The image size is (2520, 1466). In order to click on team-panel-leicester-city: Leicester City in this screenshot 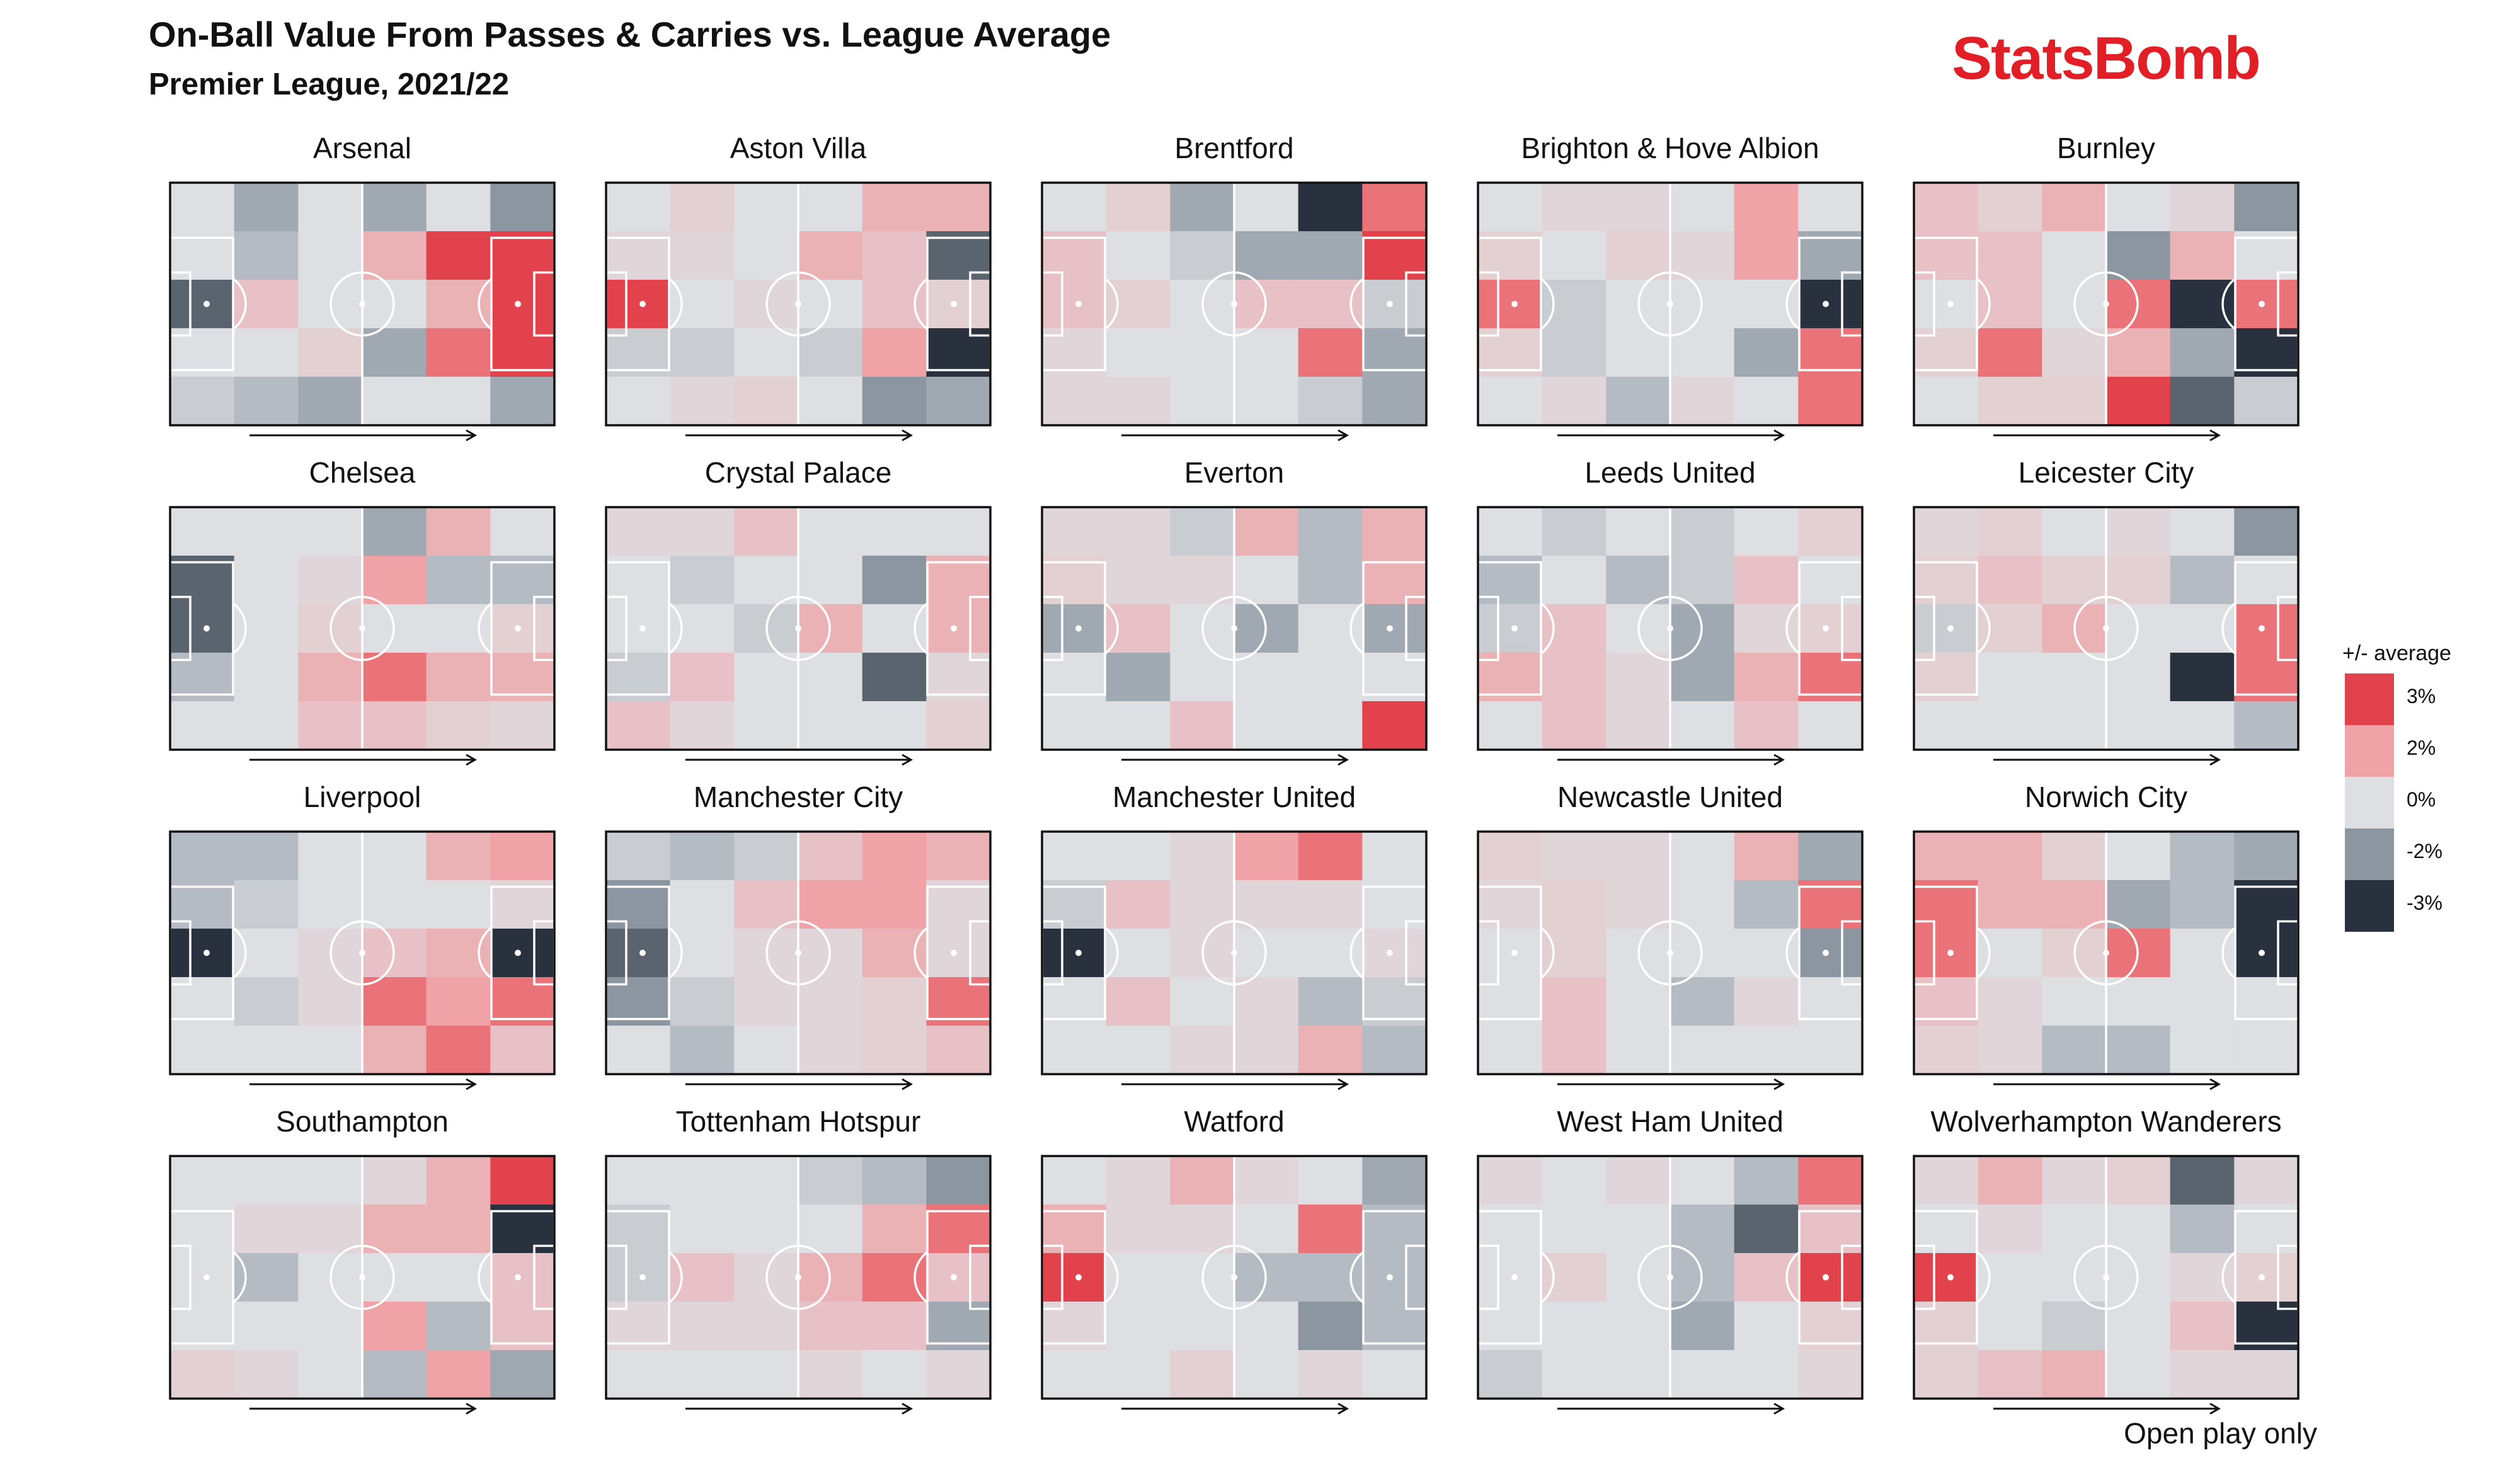, I will do `click(2106, 616)`.